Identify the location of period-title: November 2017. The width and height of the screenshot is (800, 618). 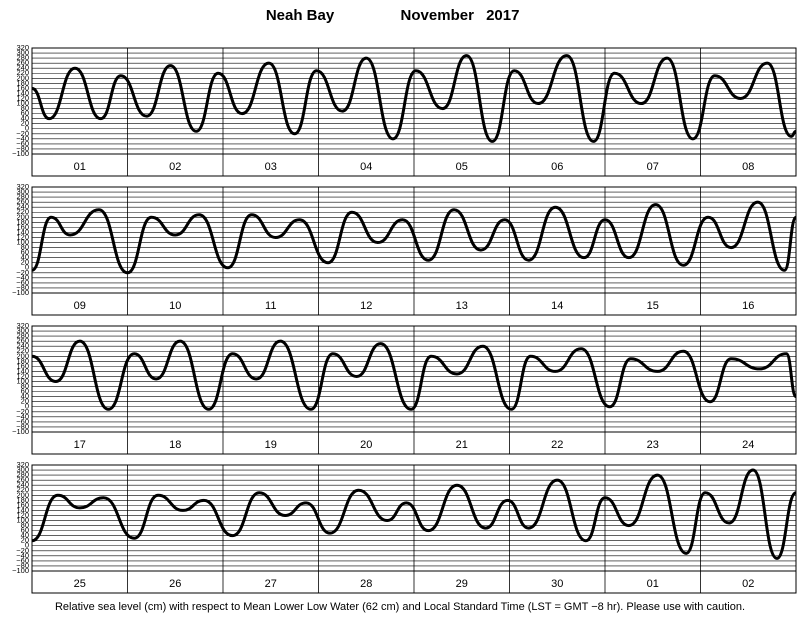
(460, 15).